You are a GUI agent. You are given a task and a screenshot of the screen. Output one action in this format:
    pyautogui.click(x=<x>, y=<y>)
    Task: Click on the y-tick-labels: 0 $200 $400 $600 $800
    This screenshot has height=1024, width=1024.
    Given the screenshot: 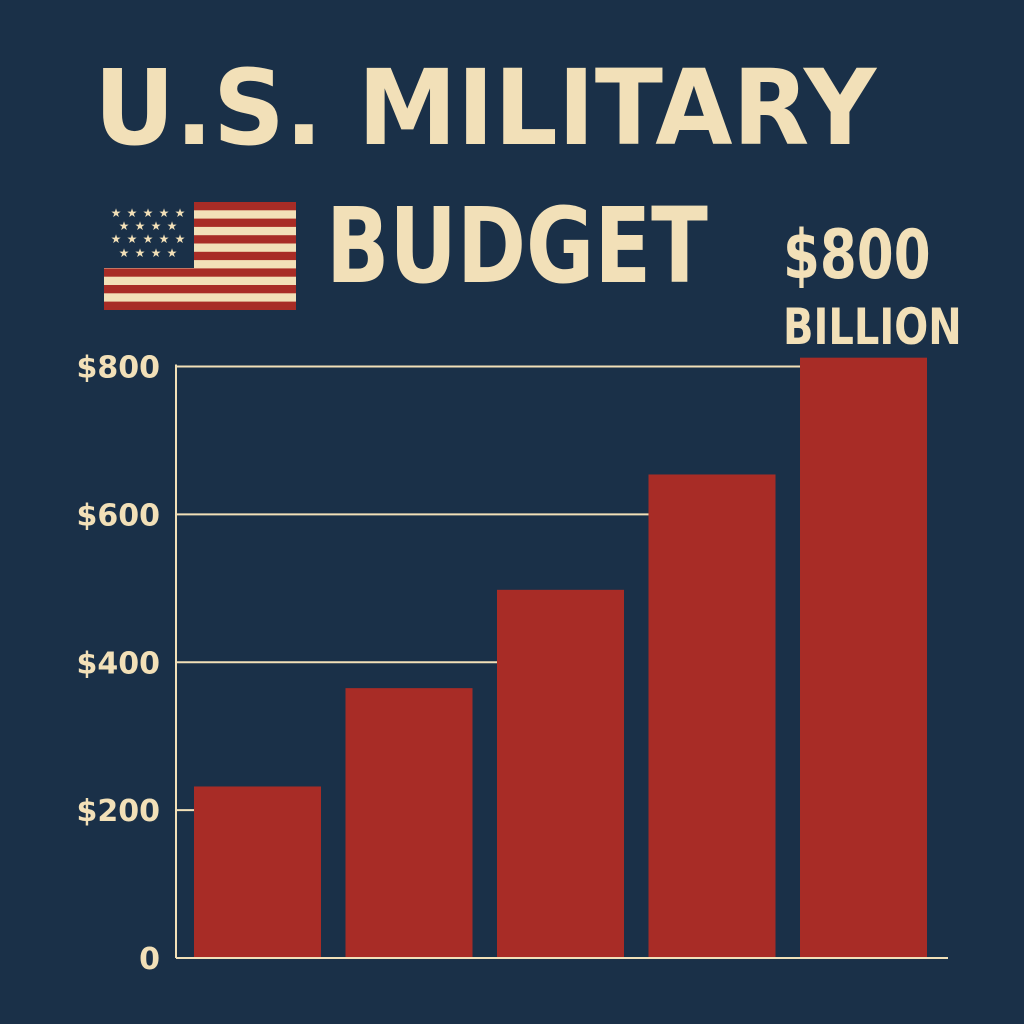 What is the action you would take?
    pyautogui.click(x=119, y=664)
    